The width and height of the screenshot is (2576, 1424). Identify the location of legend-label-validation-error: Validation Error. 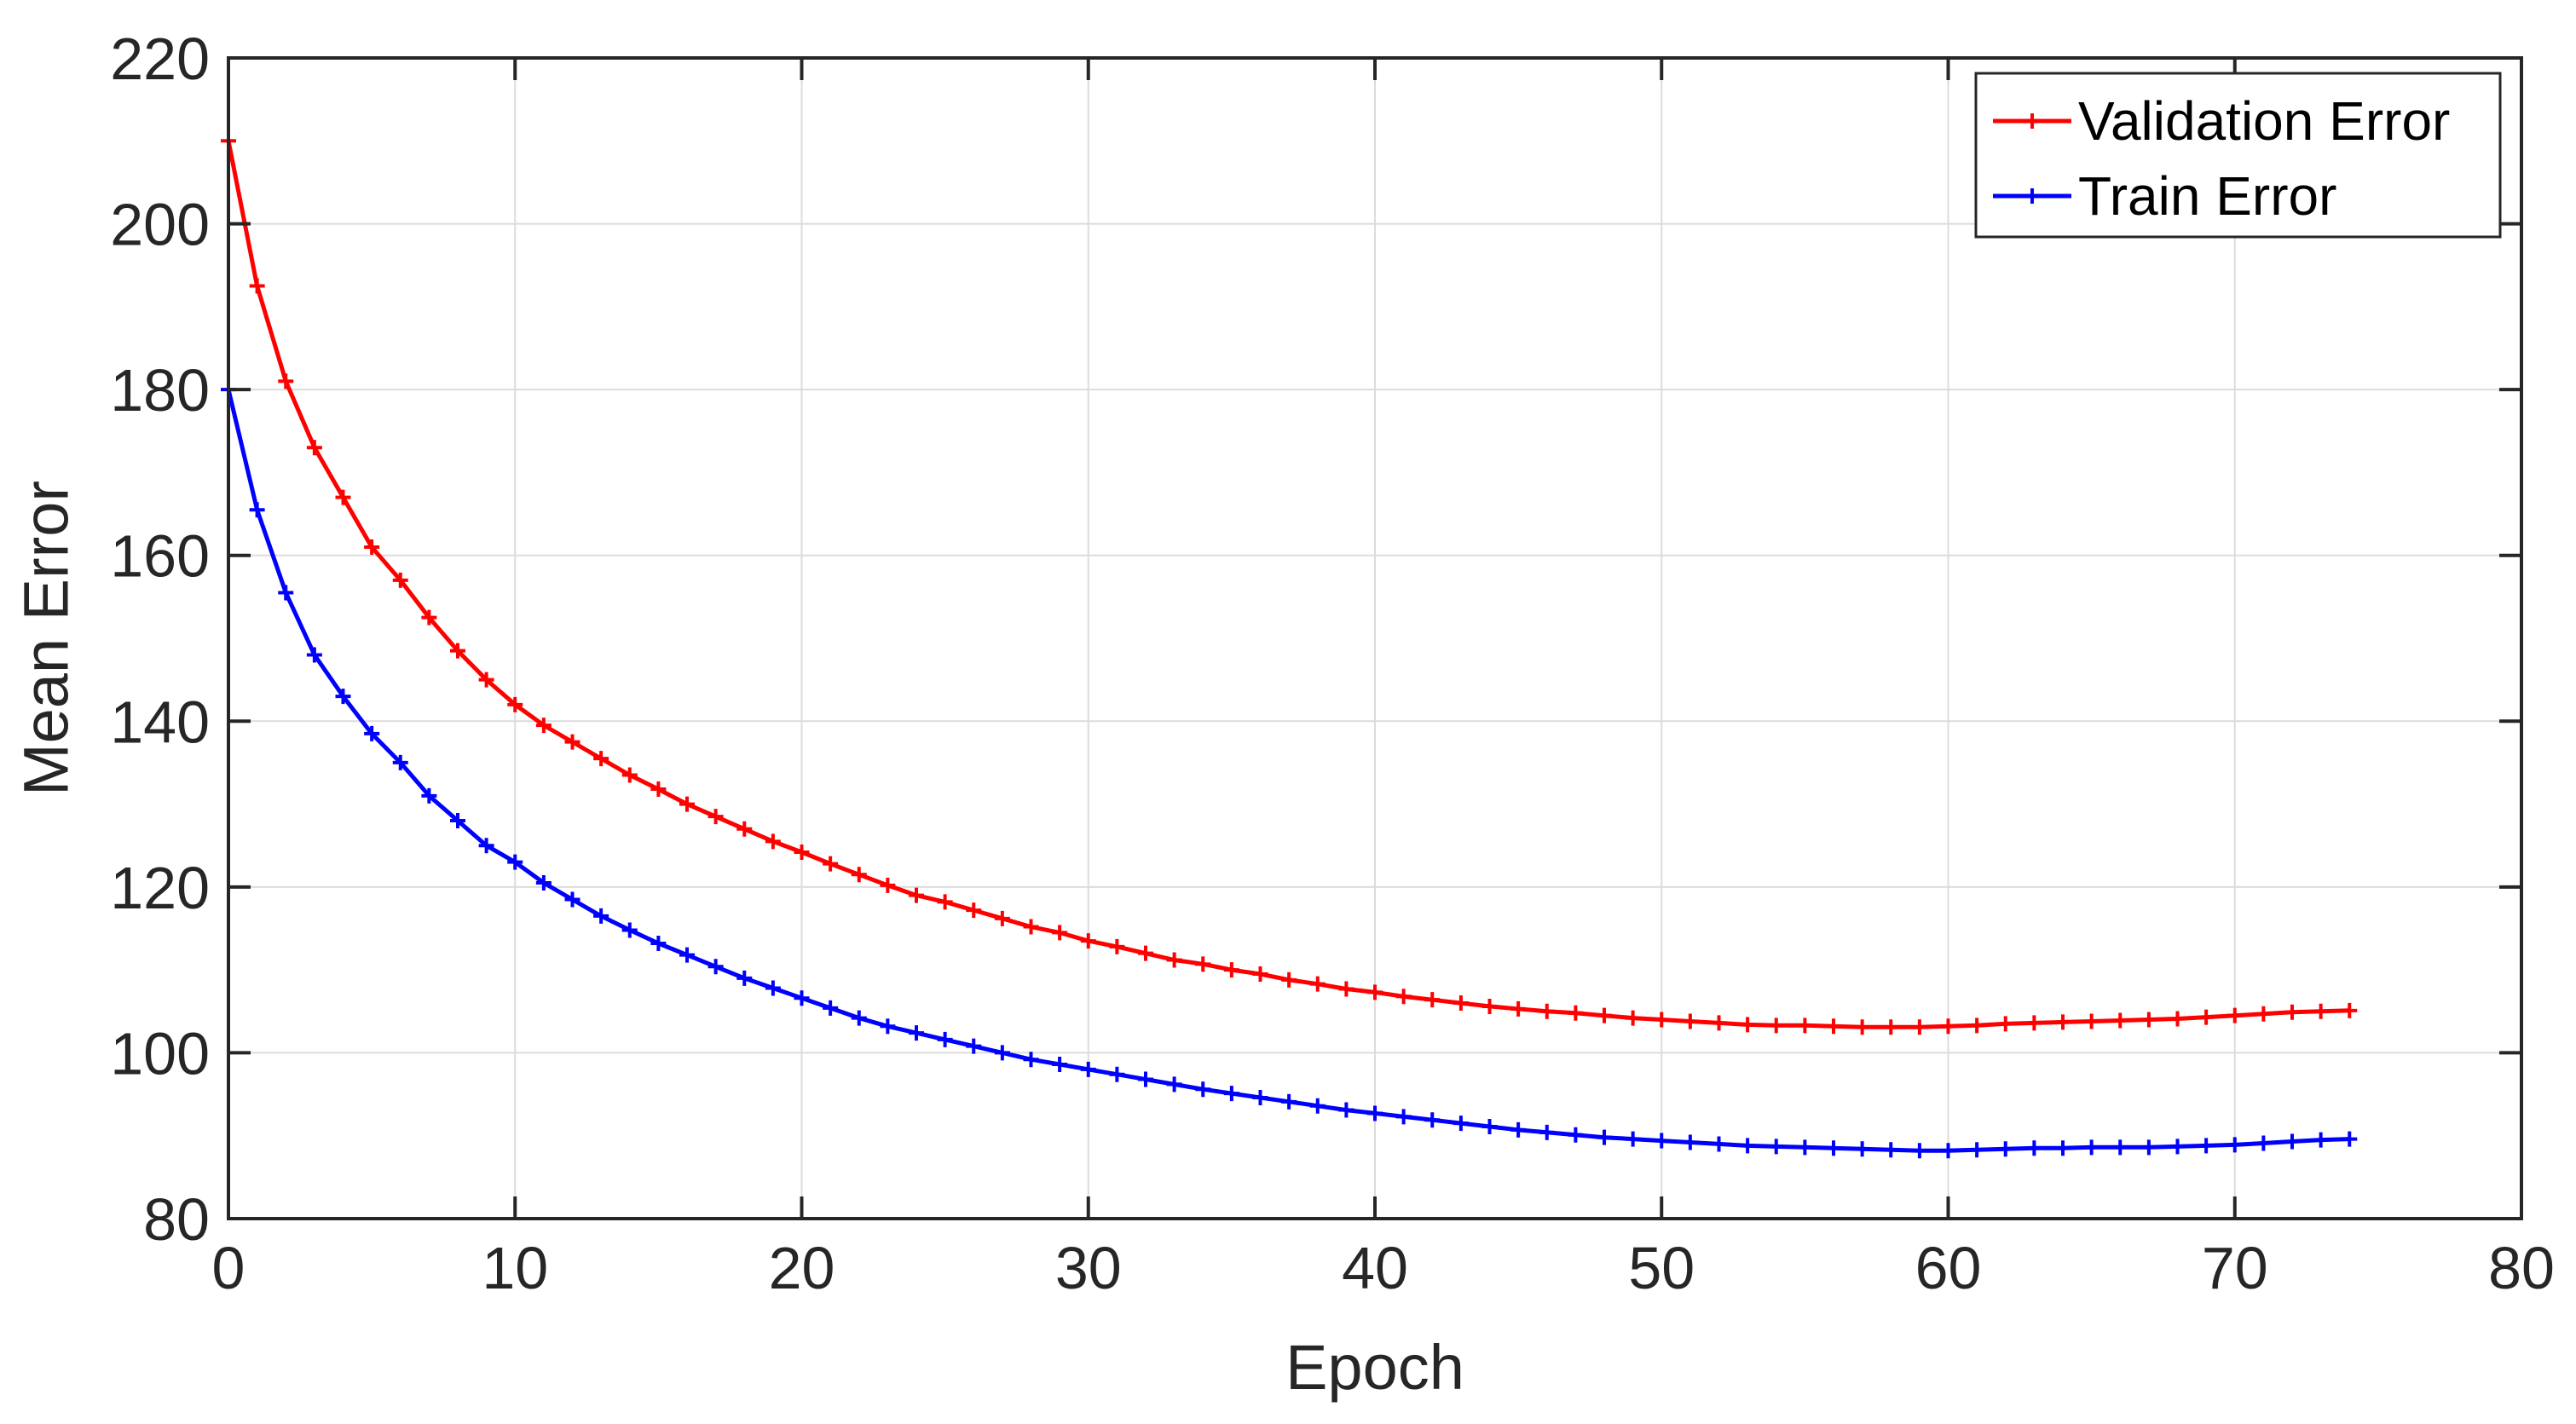
(2264, 121).